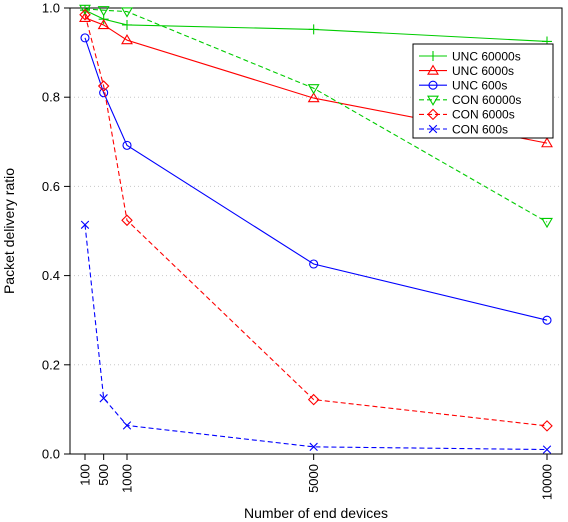  What do you see at coordinates (479, 86) in the screenshot?
I see `legend-label: UNC 600s` at bounding box center [479, 86].